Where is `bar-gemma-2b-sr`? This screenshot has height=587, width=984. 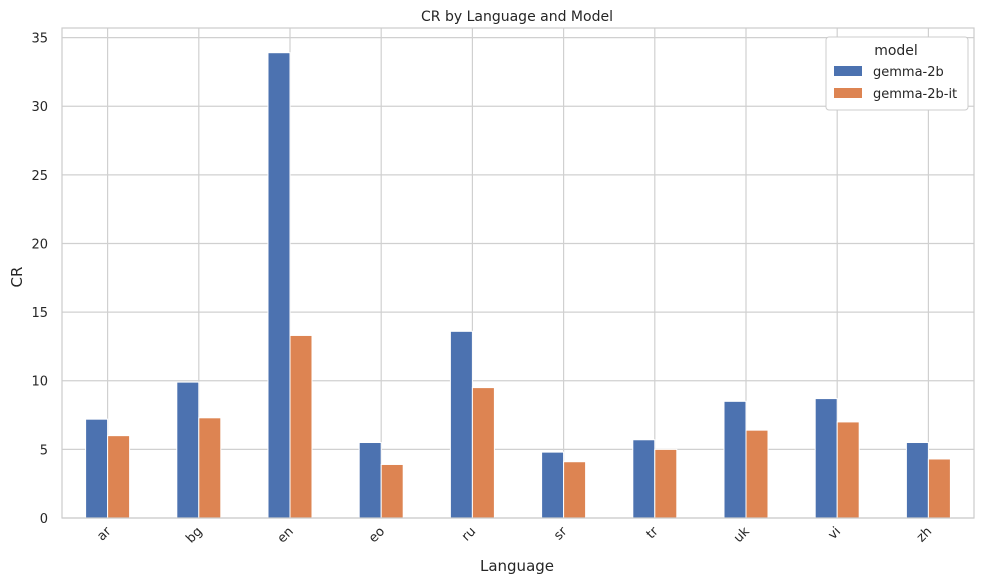 bar-gemma-2b-sr is located at coordinates (553, 485).